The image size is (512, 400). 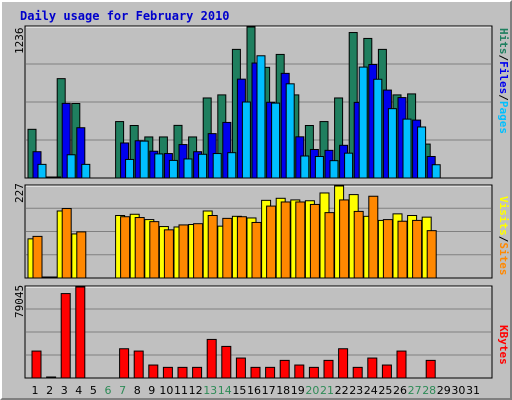 What do you see at coordinates (137, 390) in the screenshot?
I see `day-label-8: 8` at bounding box center [137, 390].